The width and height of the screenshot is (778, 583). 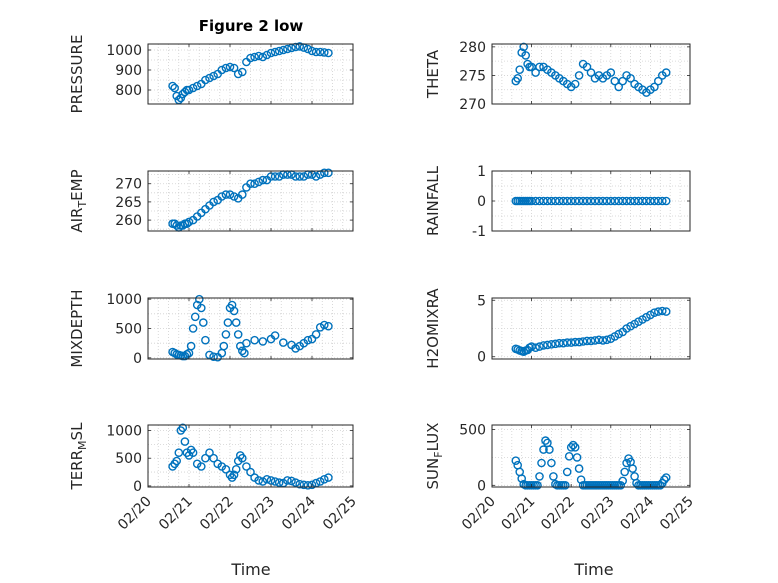 I want to click on y-axis-label: H2OMIXRA, so click(x=433, y=328).